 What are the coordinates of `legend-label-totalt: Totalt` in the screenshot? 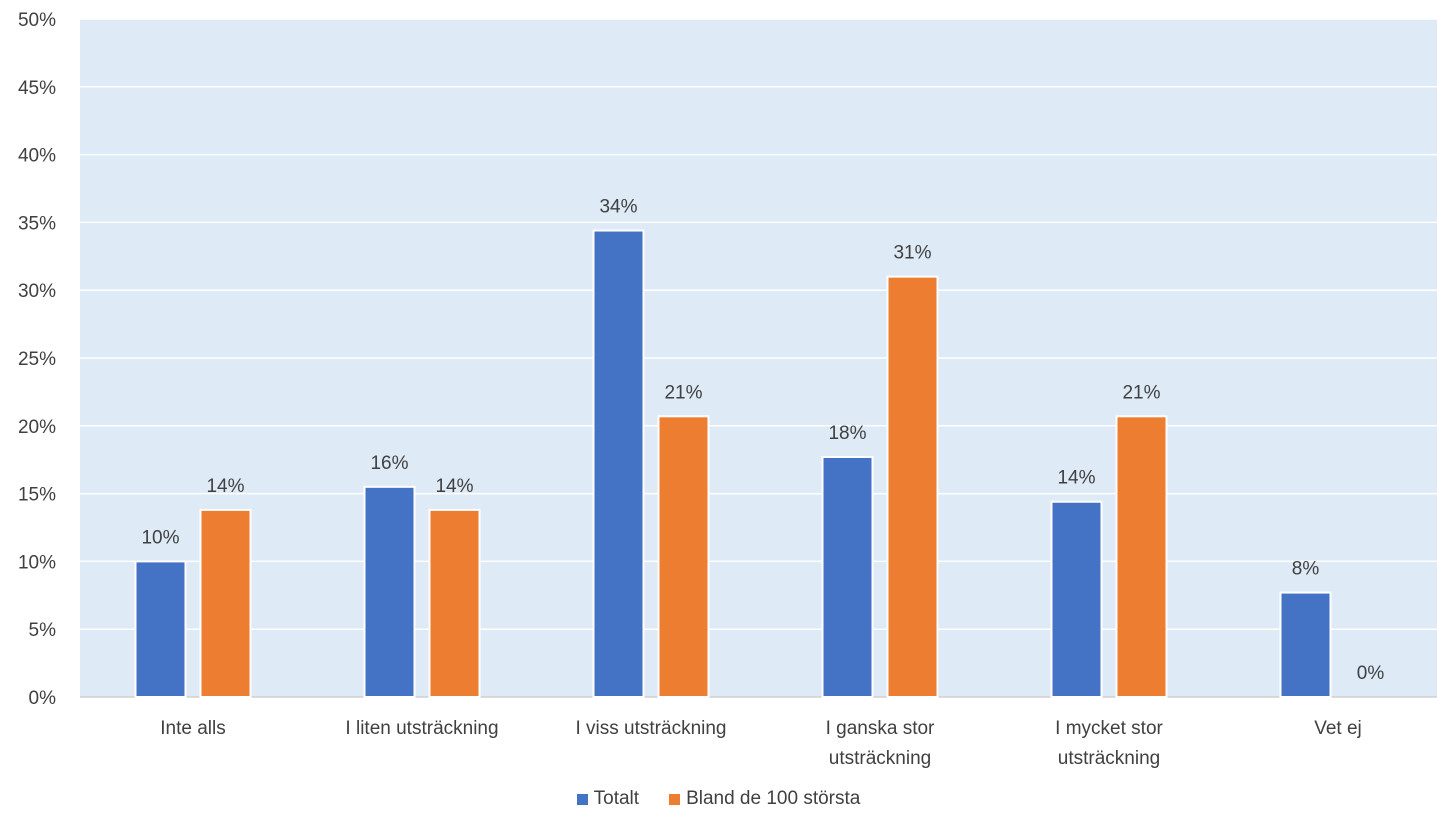 It's located at (616, 798).